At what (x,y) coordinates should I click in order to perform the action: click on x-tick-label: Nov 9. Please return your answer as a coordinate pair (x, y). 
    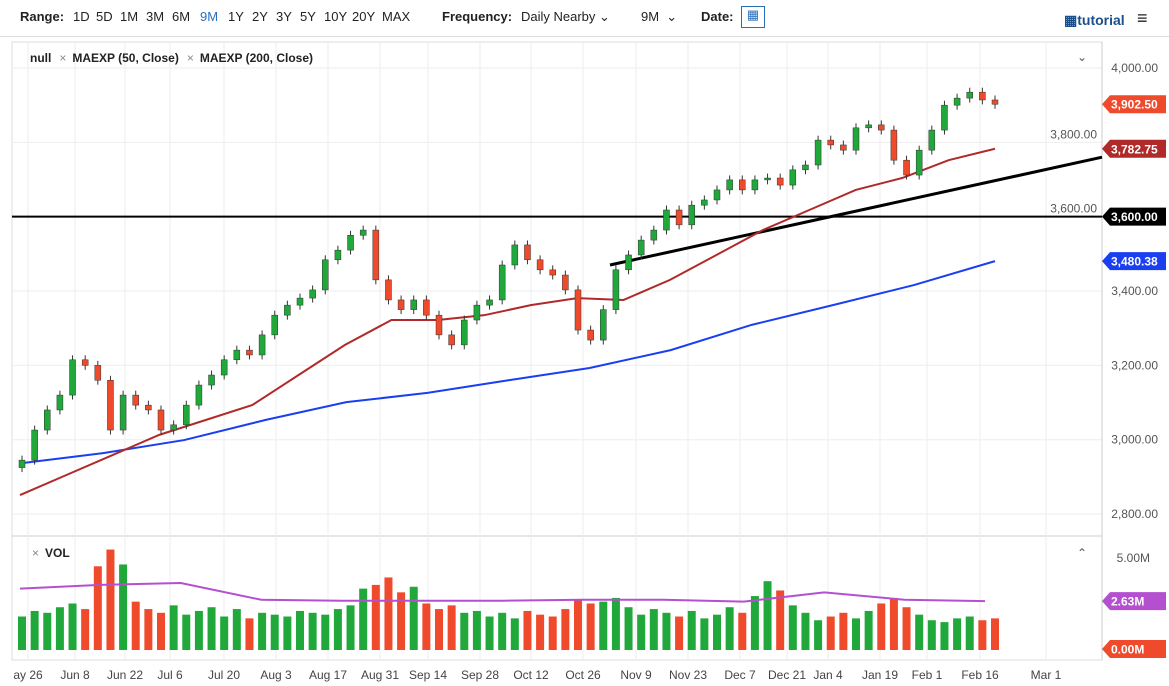
    Looking at the image, I should click on (636, 675).